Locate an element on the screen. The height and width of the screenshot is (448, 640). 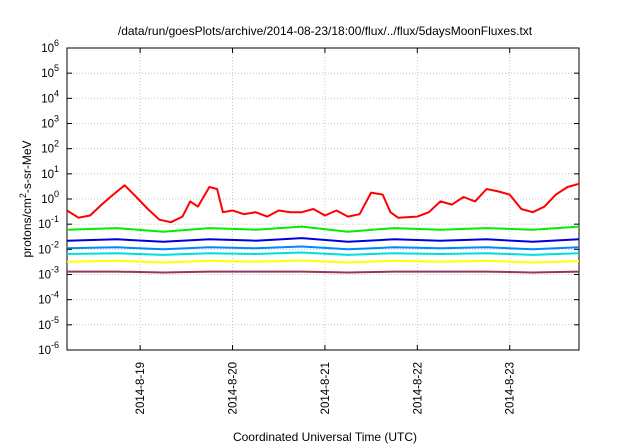
y-axis-label-suffix: -s-sr-MeV is located at coordinates (27, 166).